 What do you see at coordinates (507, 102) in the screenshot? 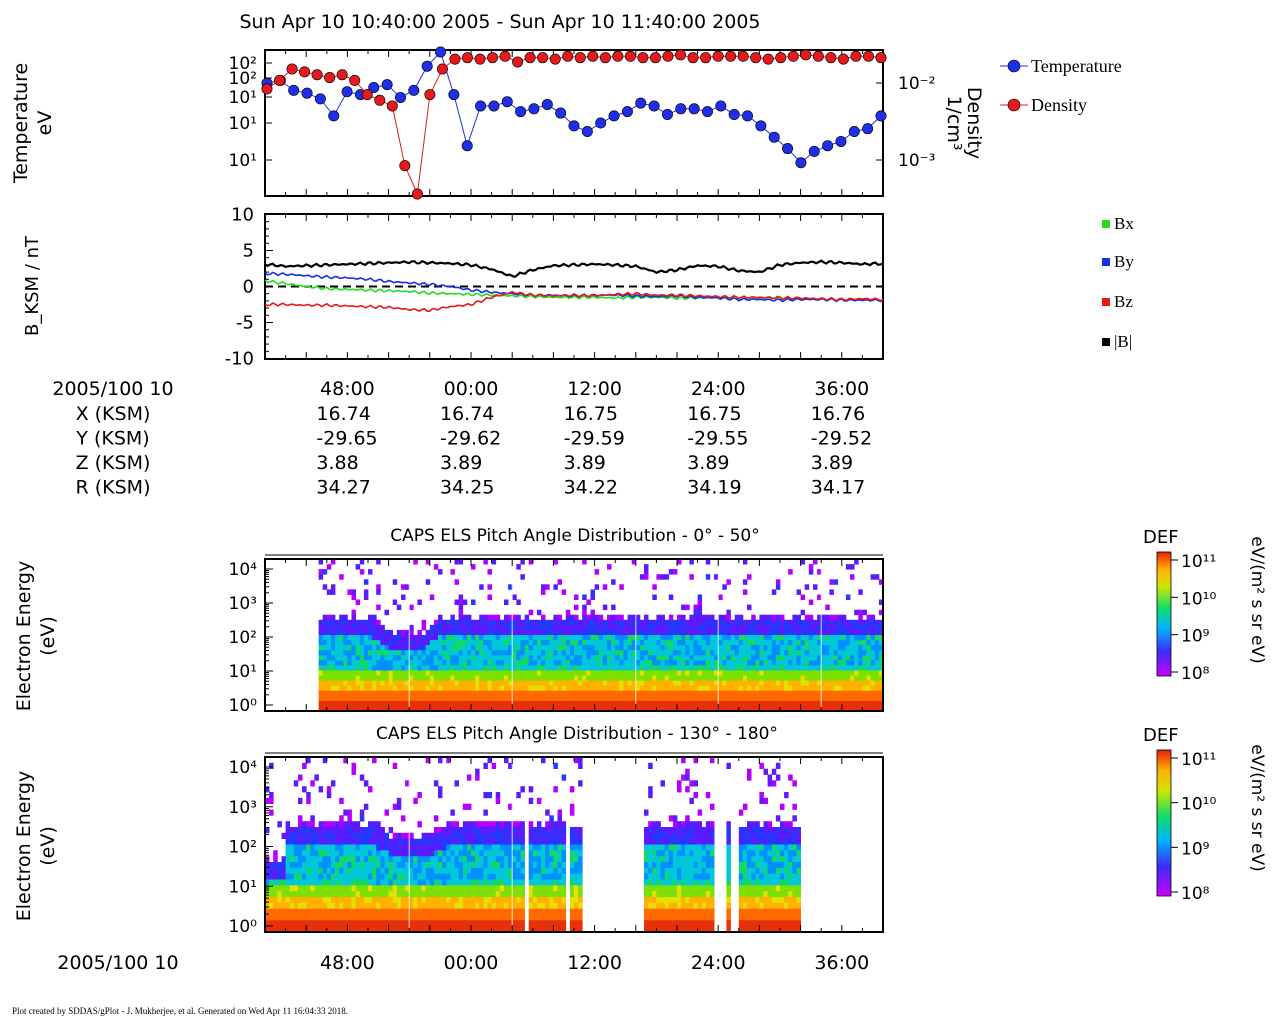
I see `point-temperature` at bounding box center [507, 102].